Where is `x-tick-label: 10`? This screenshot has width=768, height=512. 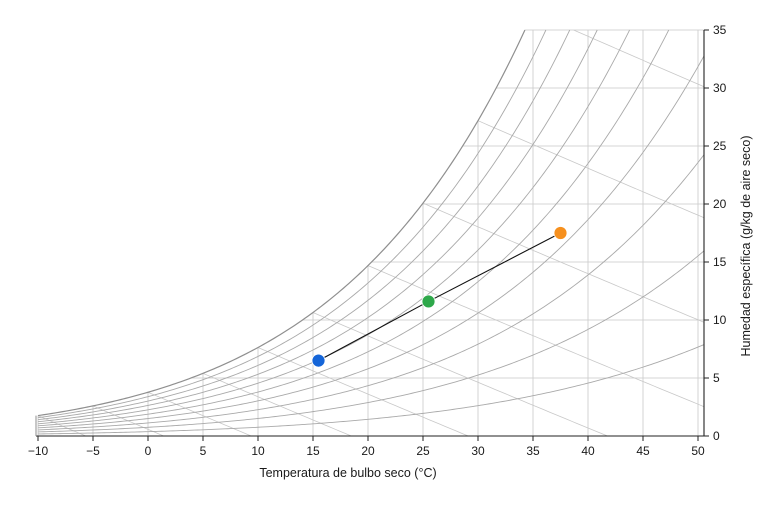 x-tick-label: 10 is located at coordinates (258, 451).